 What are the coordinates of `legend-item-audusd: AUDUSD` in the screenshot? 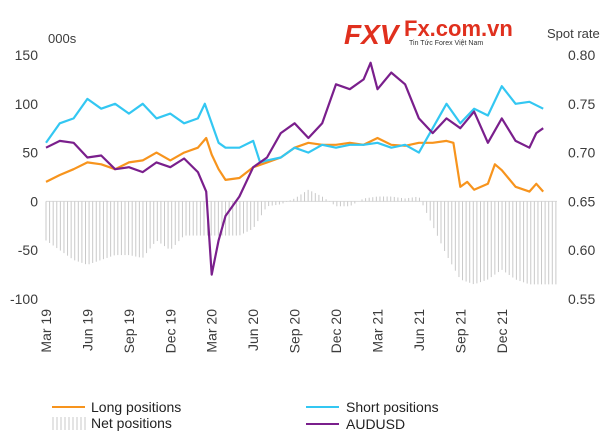 It's located at (355, 424).